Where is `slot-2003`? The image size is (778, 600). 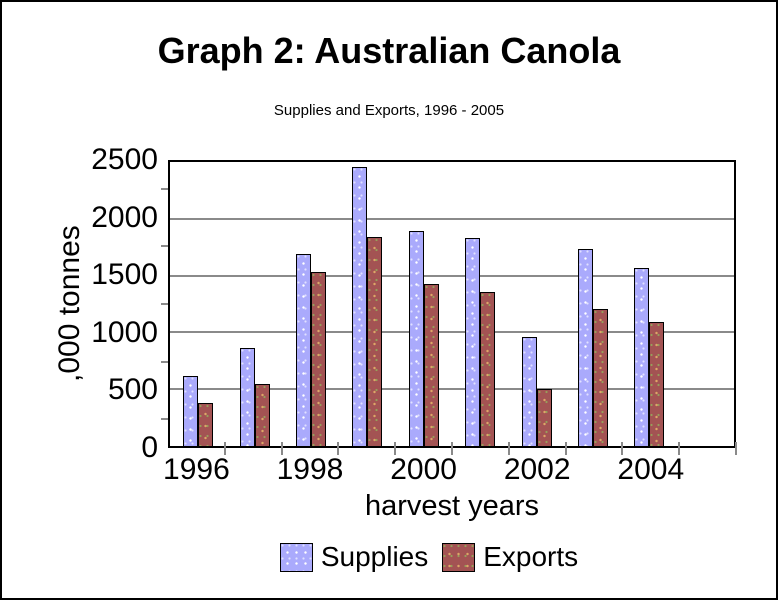
slot-2003 is located at coordinates (593, 304).